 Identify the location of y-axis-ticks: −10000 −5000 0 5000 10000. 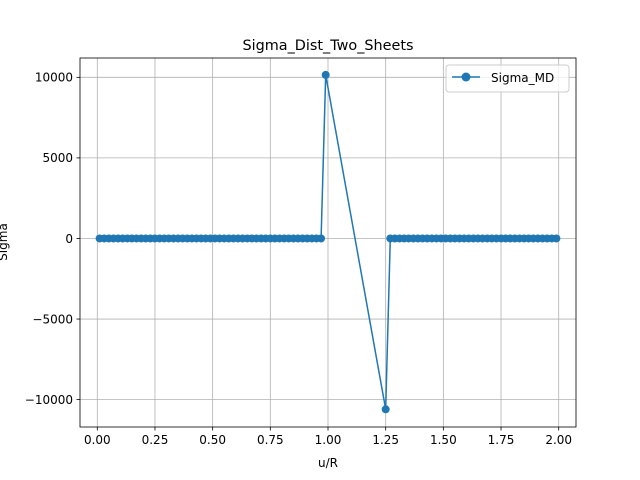
(52, 239).